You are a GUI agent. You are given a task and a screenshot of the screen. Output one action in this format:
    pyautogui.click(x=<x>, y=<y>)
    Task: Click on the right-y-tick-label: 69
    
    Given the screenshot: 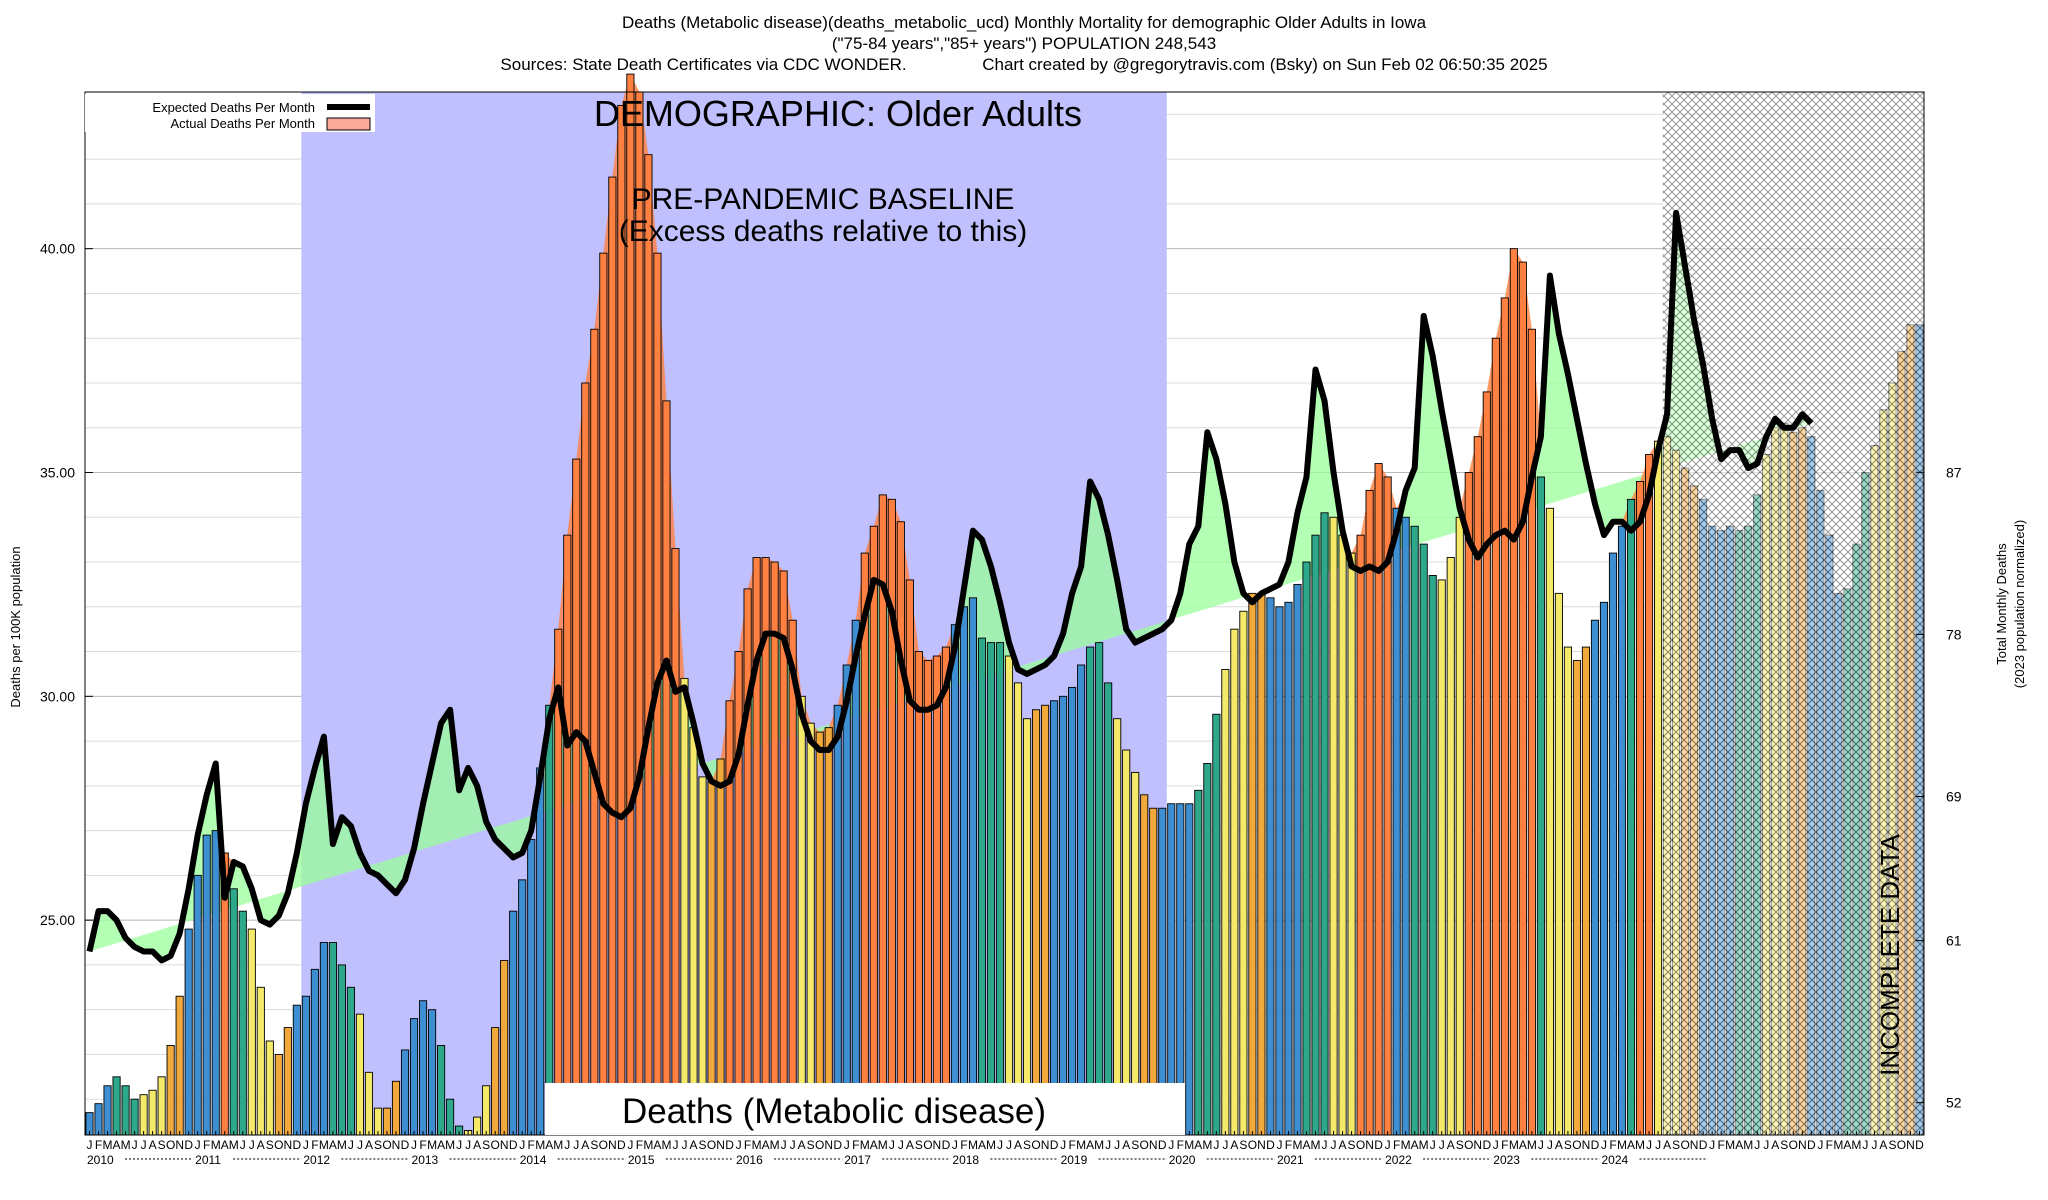 What is the action you would take?
    pyautogui.click(x=1954, y=797)
    